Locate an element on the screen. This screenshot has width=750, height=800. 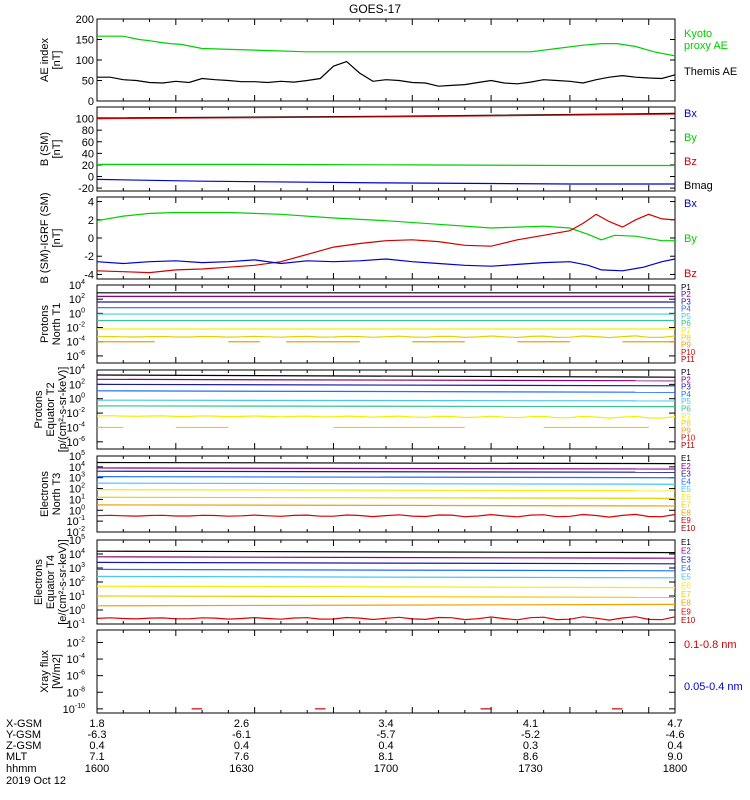
y-tick-label: 50 is located at coordinates (88, 82).